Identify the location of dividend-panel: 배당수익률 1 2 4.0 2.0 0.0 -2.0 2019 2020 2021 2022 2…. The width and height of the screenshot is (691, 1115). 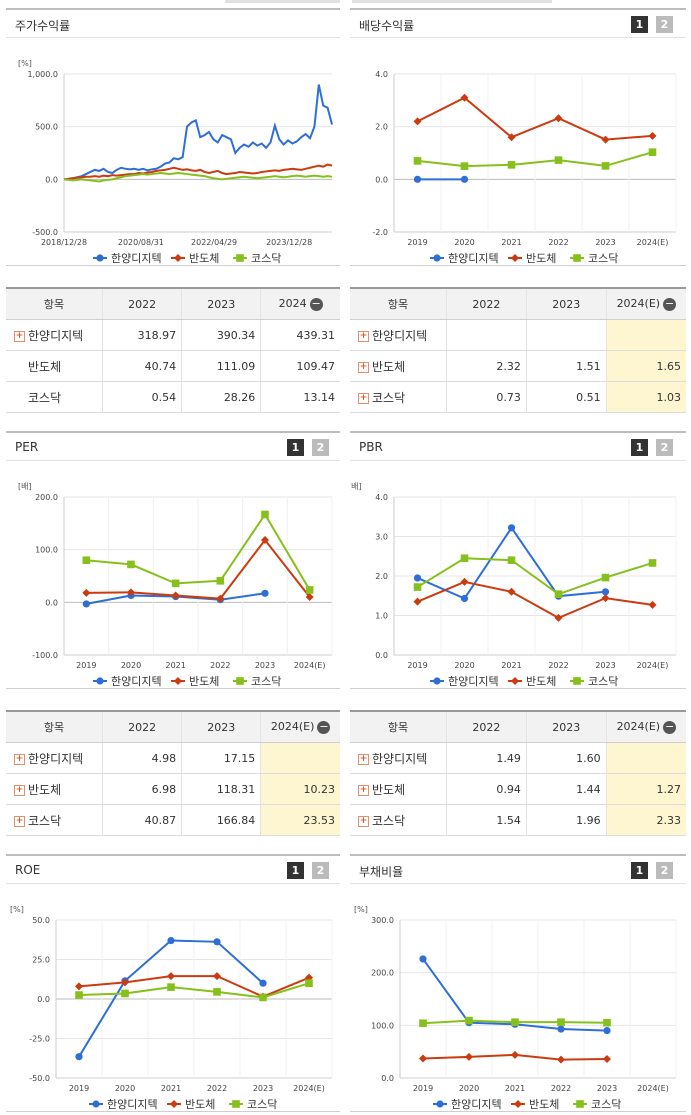
(518, 137).